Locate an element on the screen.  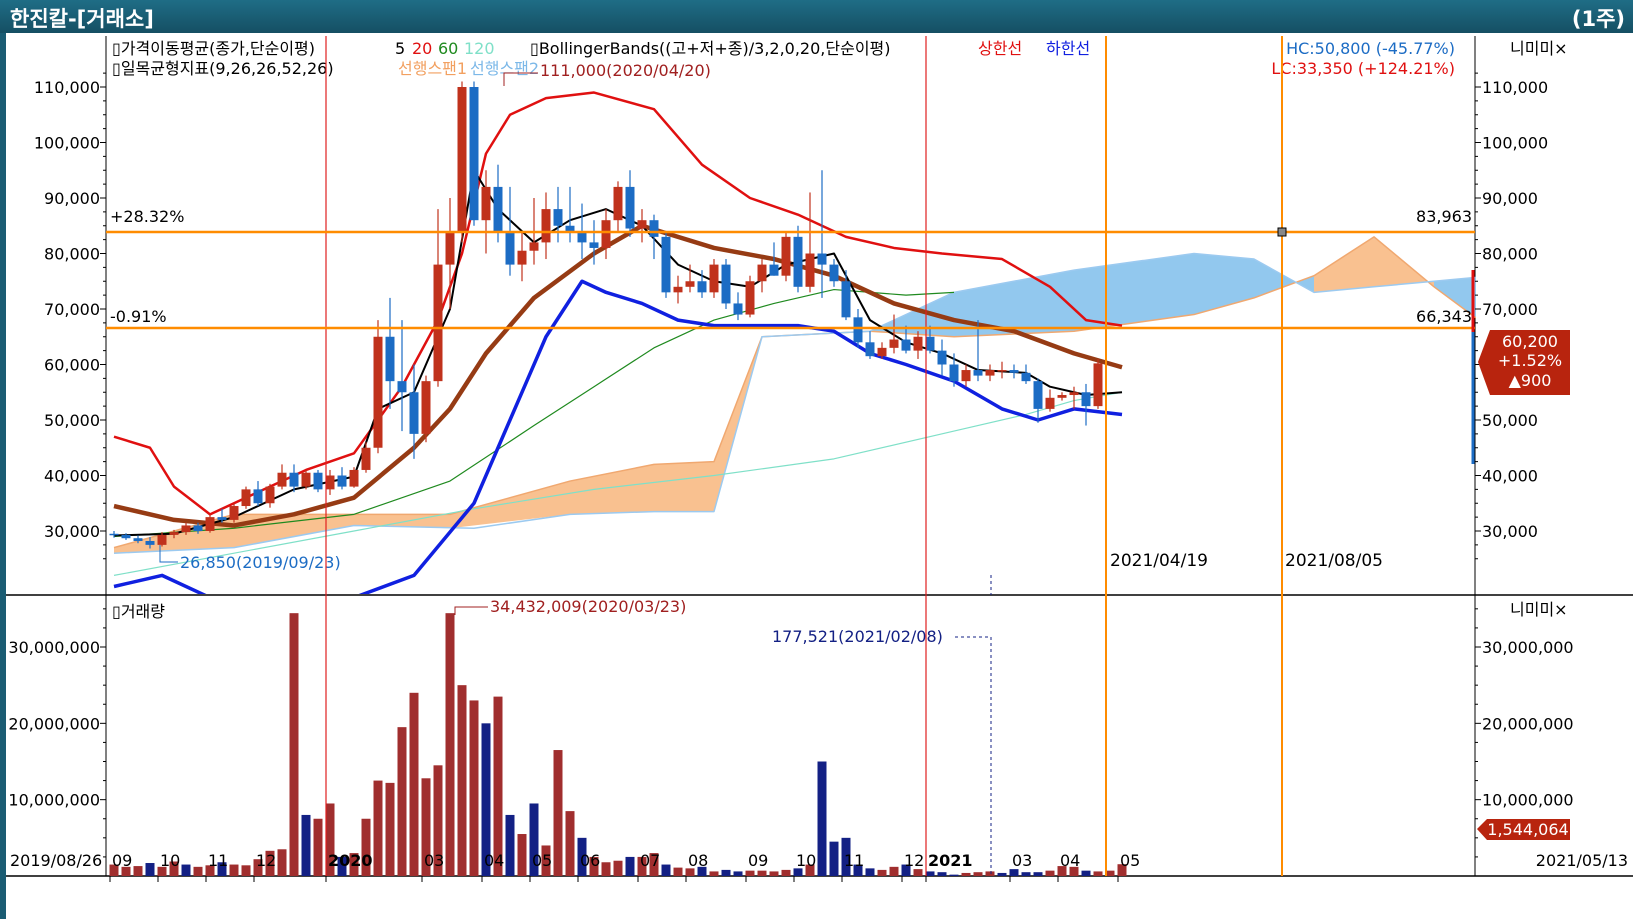
svg-text: ▯일목균형지표(9,26,26,52,26) is located at coordinates (223, 68).